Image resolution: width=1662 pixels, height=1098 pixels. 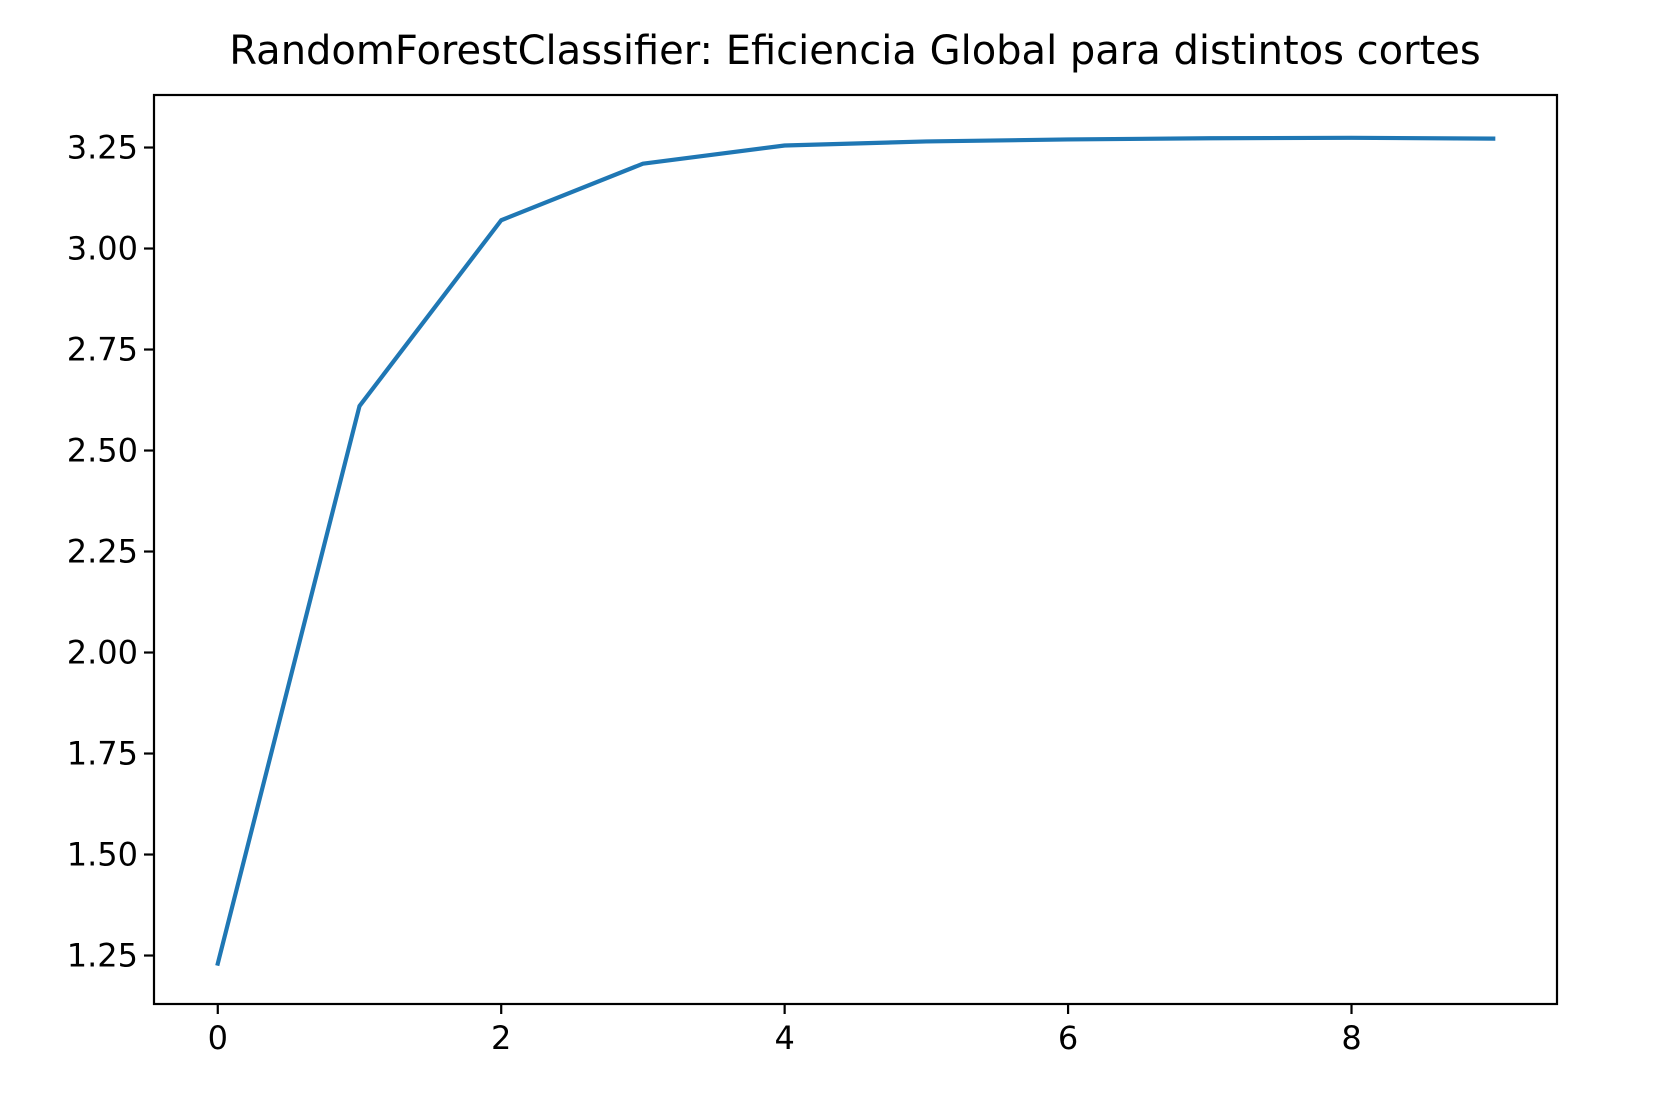 I want to click on y-tick-label: 3.25, so click(x=102, y=148).